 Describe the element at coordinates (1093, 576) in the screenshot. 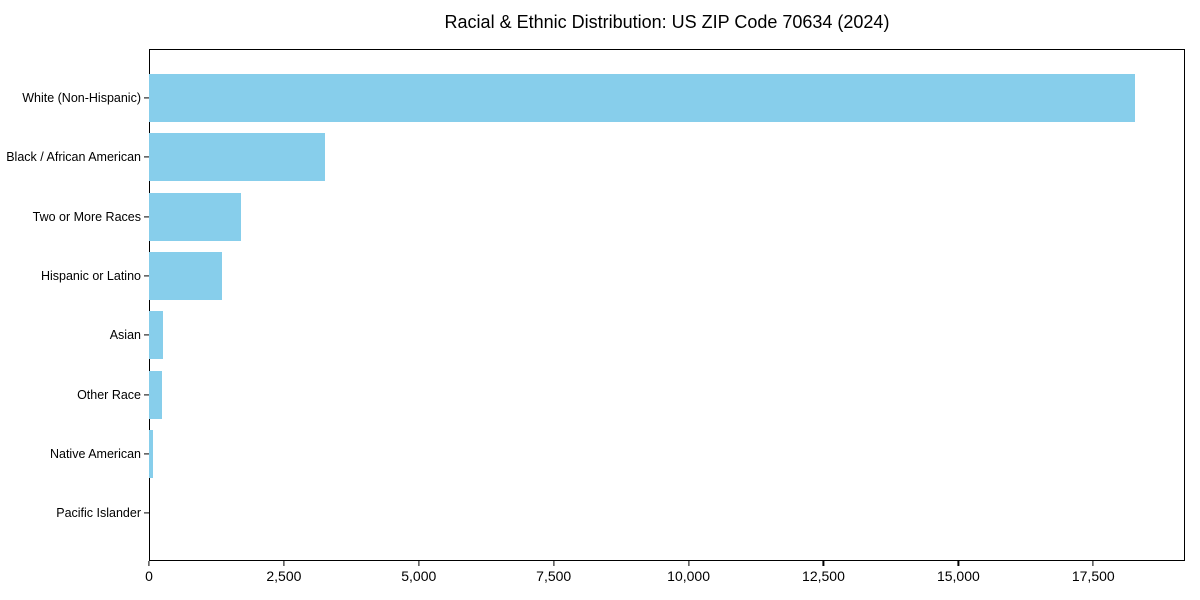

I see `x-tick-label: 17,500` at that location.